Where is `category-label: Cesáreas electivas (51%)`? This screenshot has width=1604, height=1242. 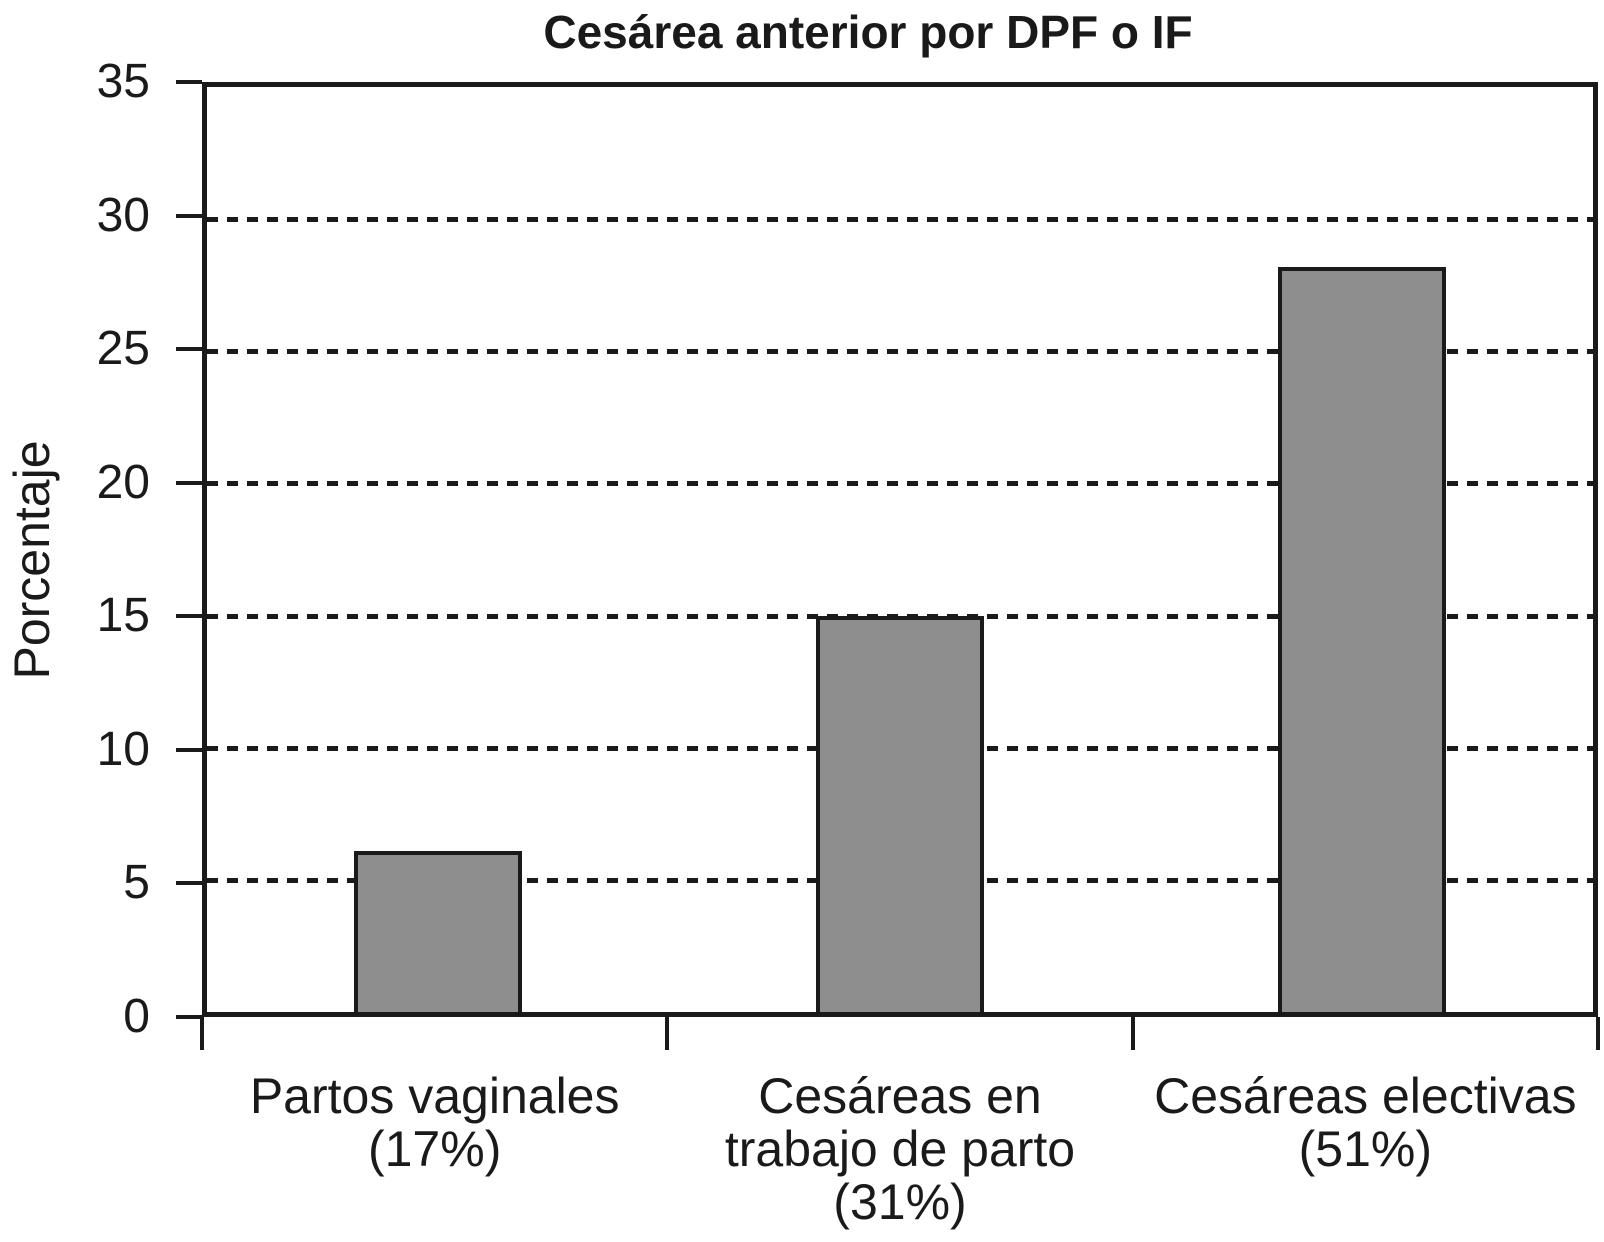 category-label: Cesáreas electivas (51%) is located at coordinates (1365, 1123).